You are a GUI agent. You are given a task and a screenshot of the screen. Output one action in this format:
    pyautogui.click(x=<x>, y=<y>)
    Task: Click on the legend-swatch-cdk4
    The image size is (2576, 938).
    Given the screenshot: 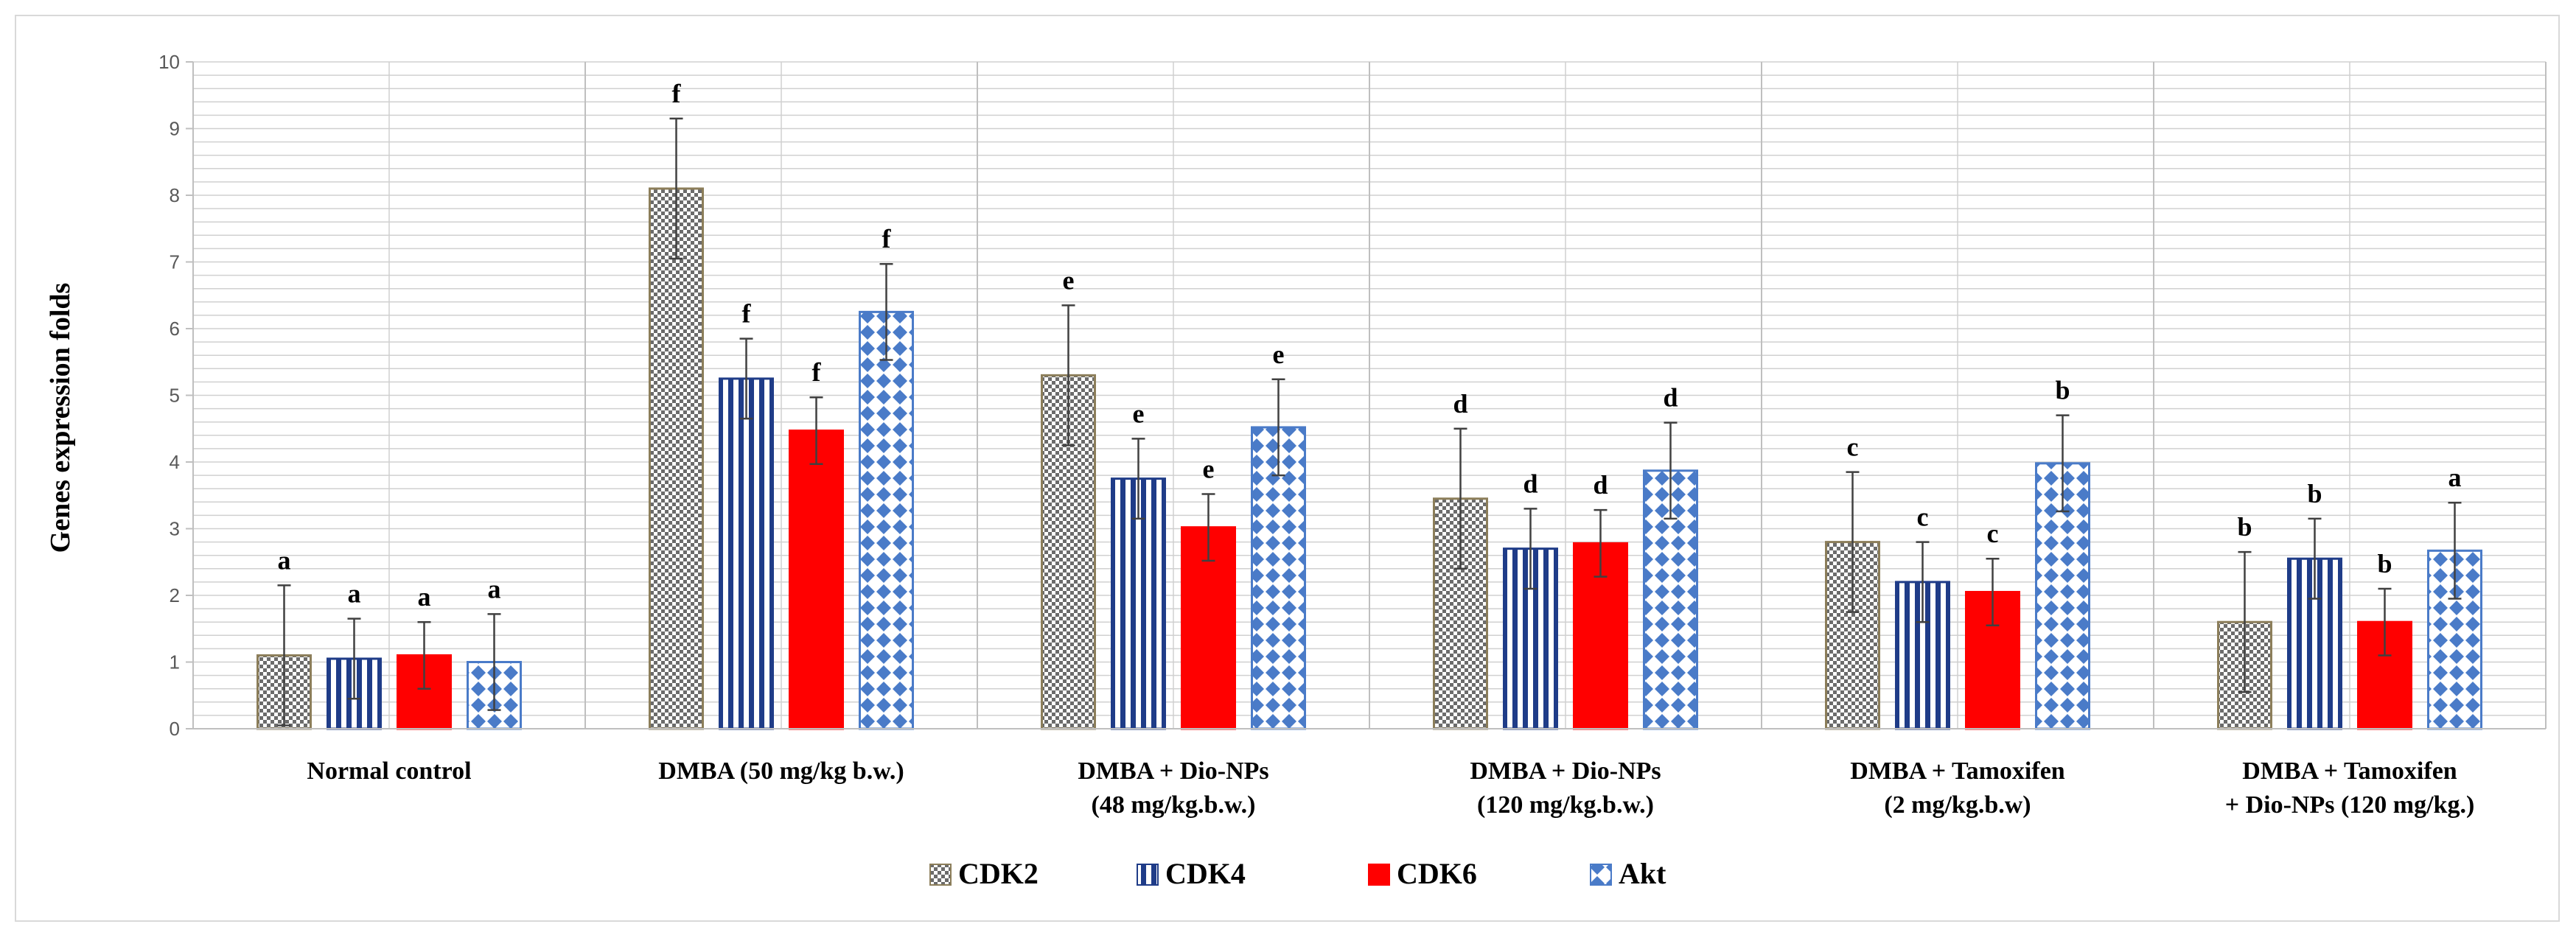 What is the action you would take?
    pyautogui.click(x=1148, y=875)
    